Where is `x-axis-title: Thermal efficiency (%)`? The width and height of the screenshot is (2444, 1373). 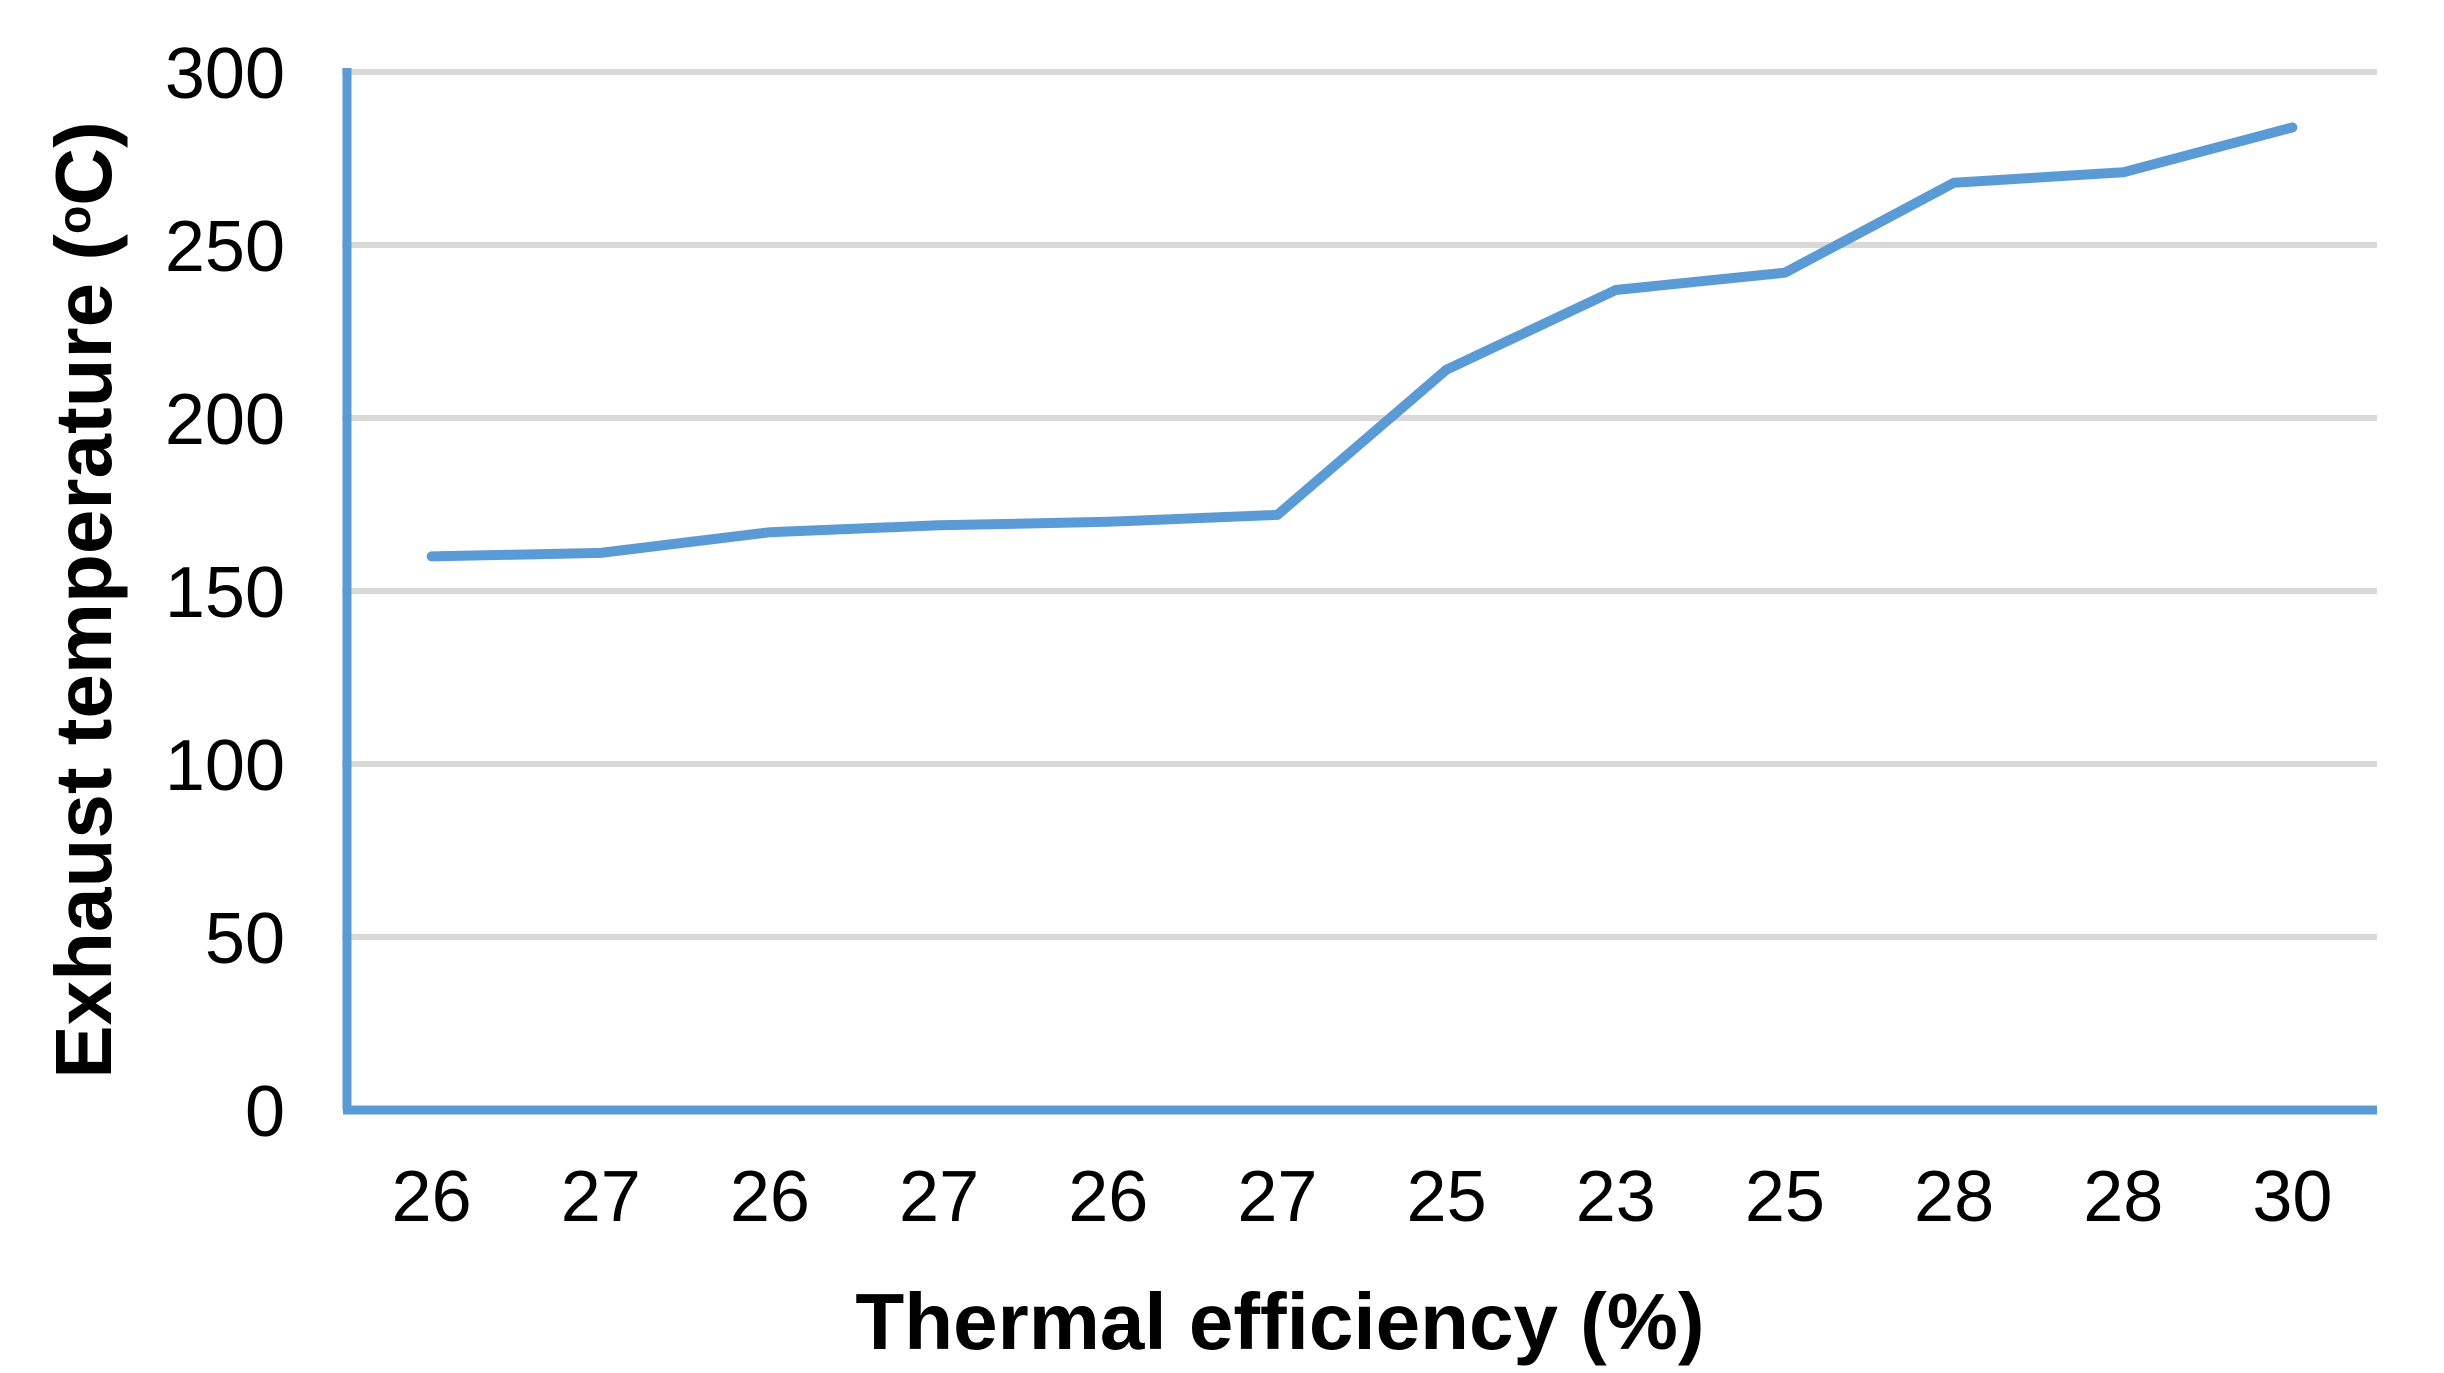
x-axis-title: Thermal efficiency (%) is located at coordinates (1280, 1321).